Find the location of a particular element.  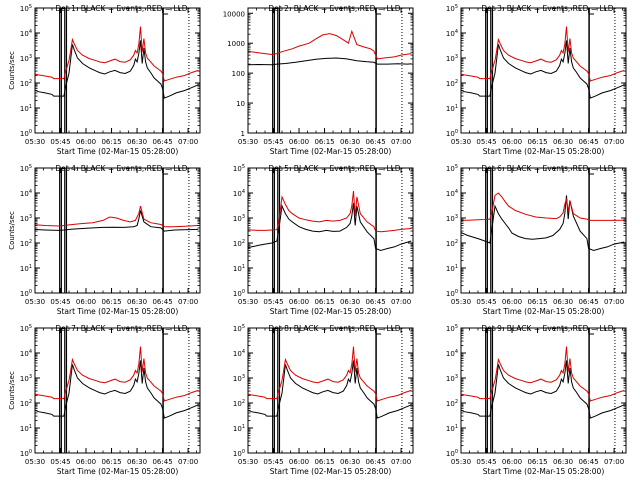

panel-title: Det 3: BLACK = Events, RED = LLD is located at coordinates (547, 8).